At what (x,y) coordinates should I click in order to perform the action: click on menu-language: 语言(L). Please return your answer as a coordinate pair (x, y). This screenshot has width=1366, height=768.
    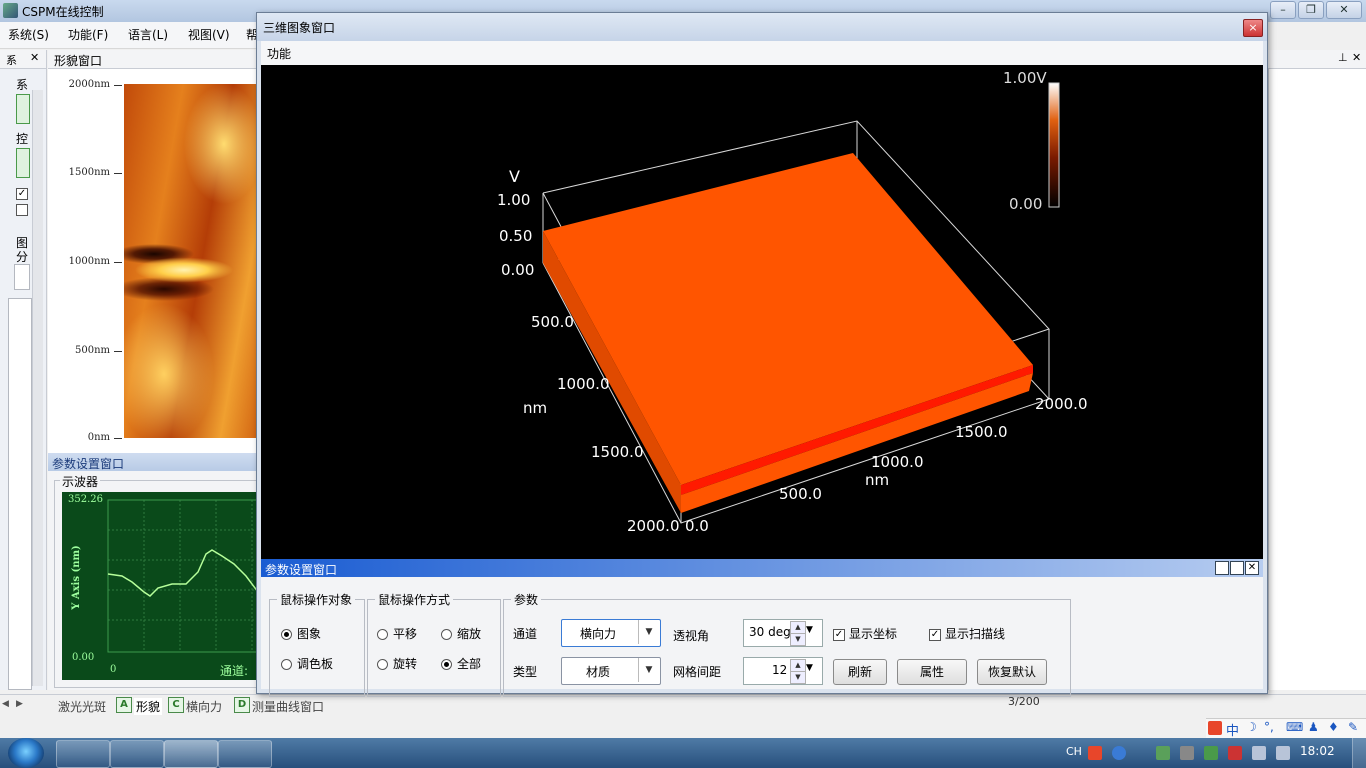
    Looking at the image, I should click on (148, 35).